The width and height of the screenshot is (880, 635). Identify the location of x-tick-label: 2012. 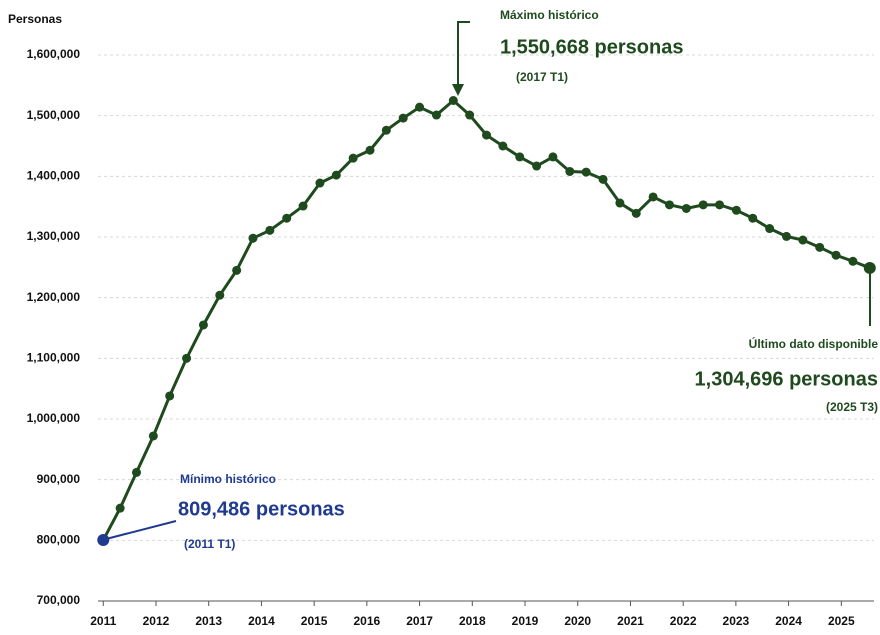
(156, 621).